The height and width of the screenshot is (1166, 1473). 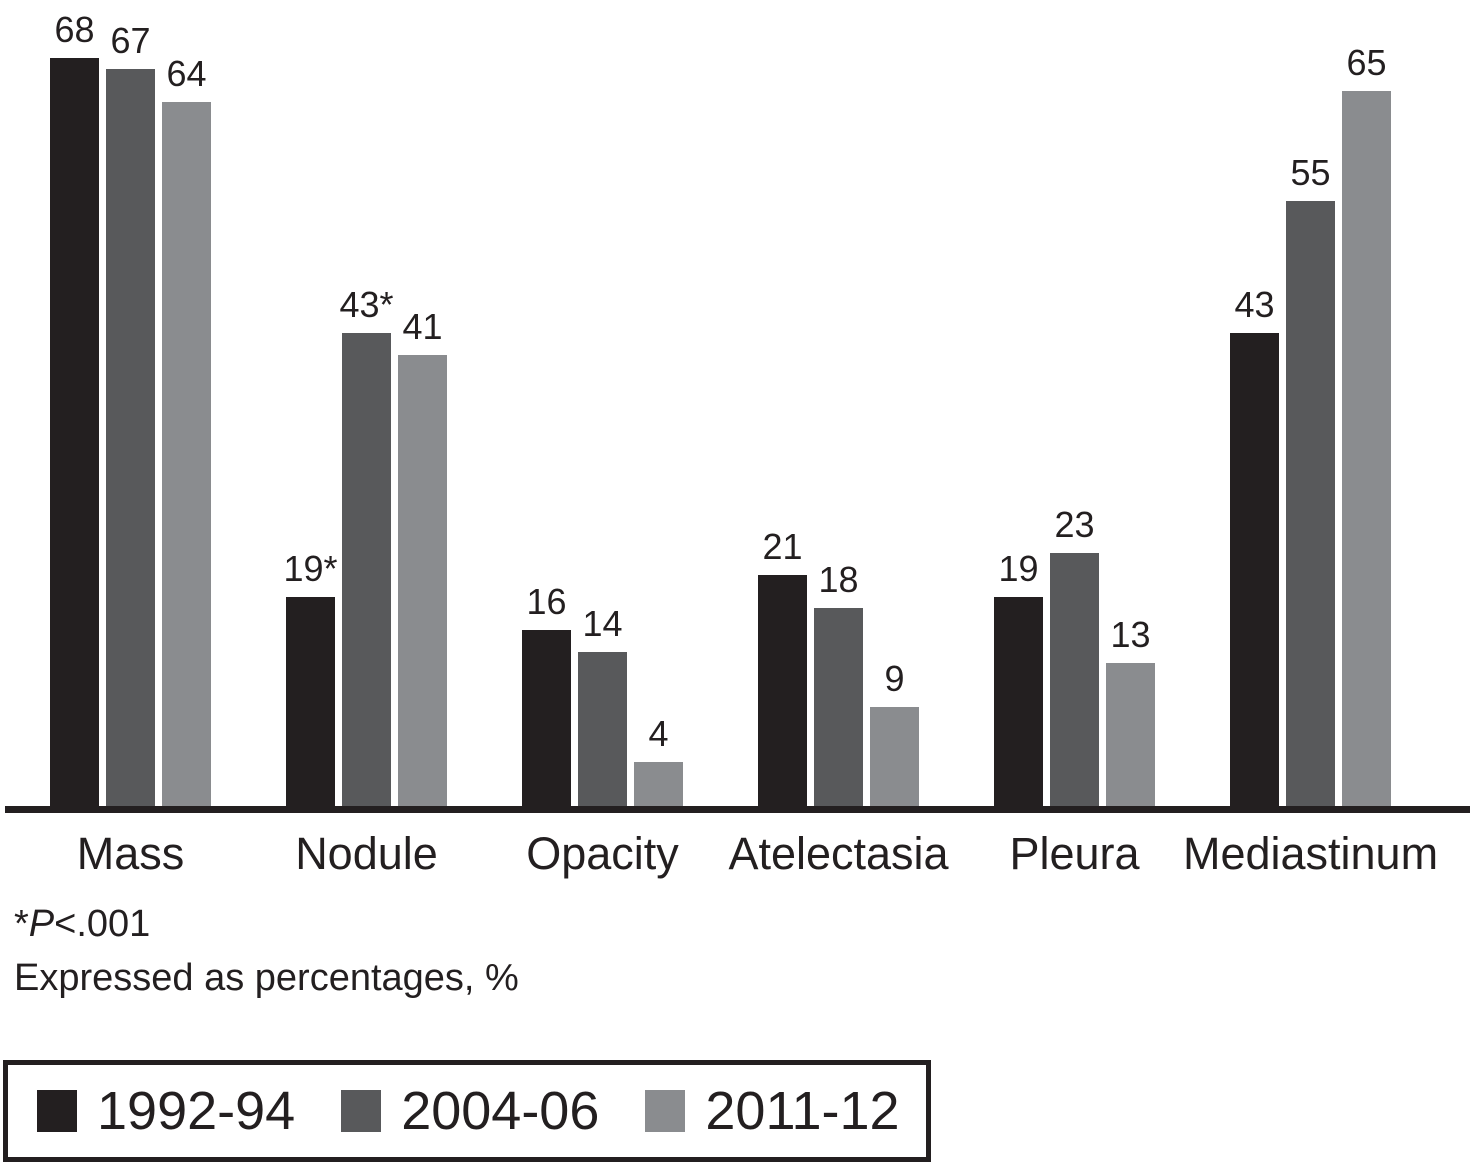 I want to click on significance-p-symbol: P, so click(x=41, y=924).